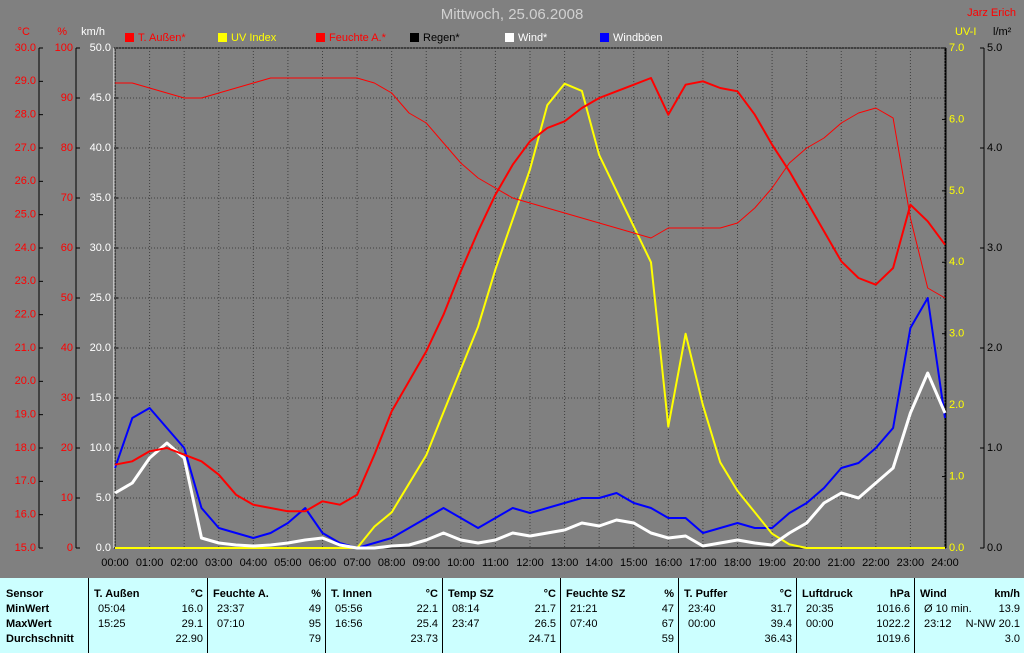 The width and height of the screenshot is (1024, 653). What do you see at coordinates (349, 609) in the screenshot?
I see `min-time: 05:56` at bounding box center [349, 609].